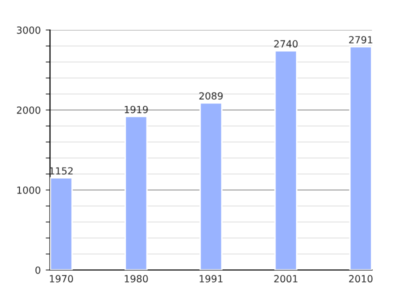  Describe the element at coordinates (37, 270) in the screenshot. I see `y-tick-label: 0` at that location.